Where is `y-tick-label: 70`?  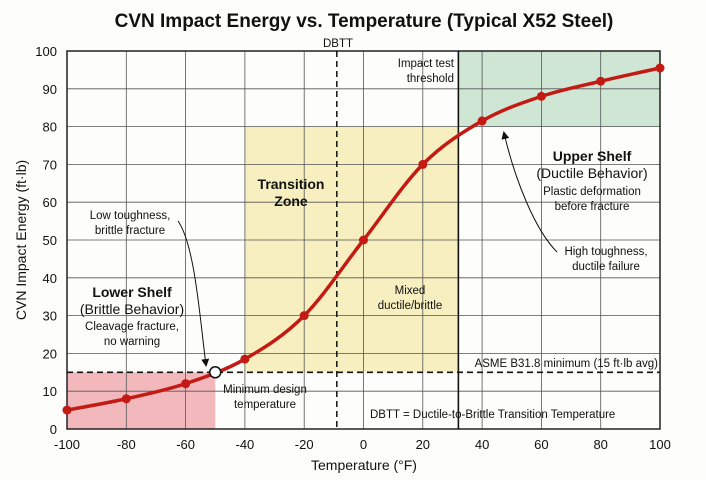 y-tick-label: 70 is located at coordinates (50, 164).